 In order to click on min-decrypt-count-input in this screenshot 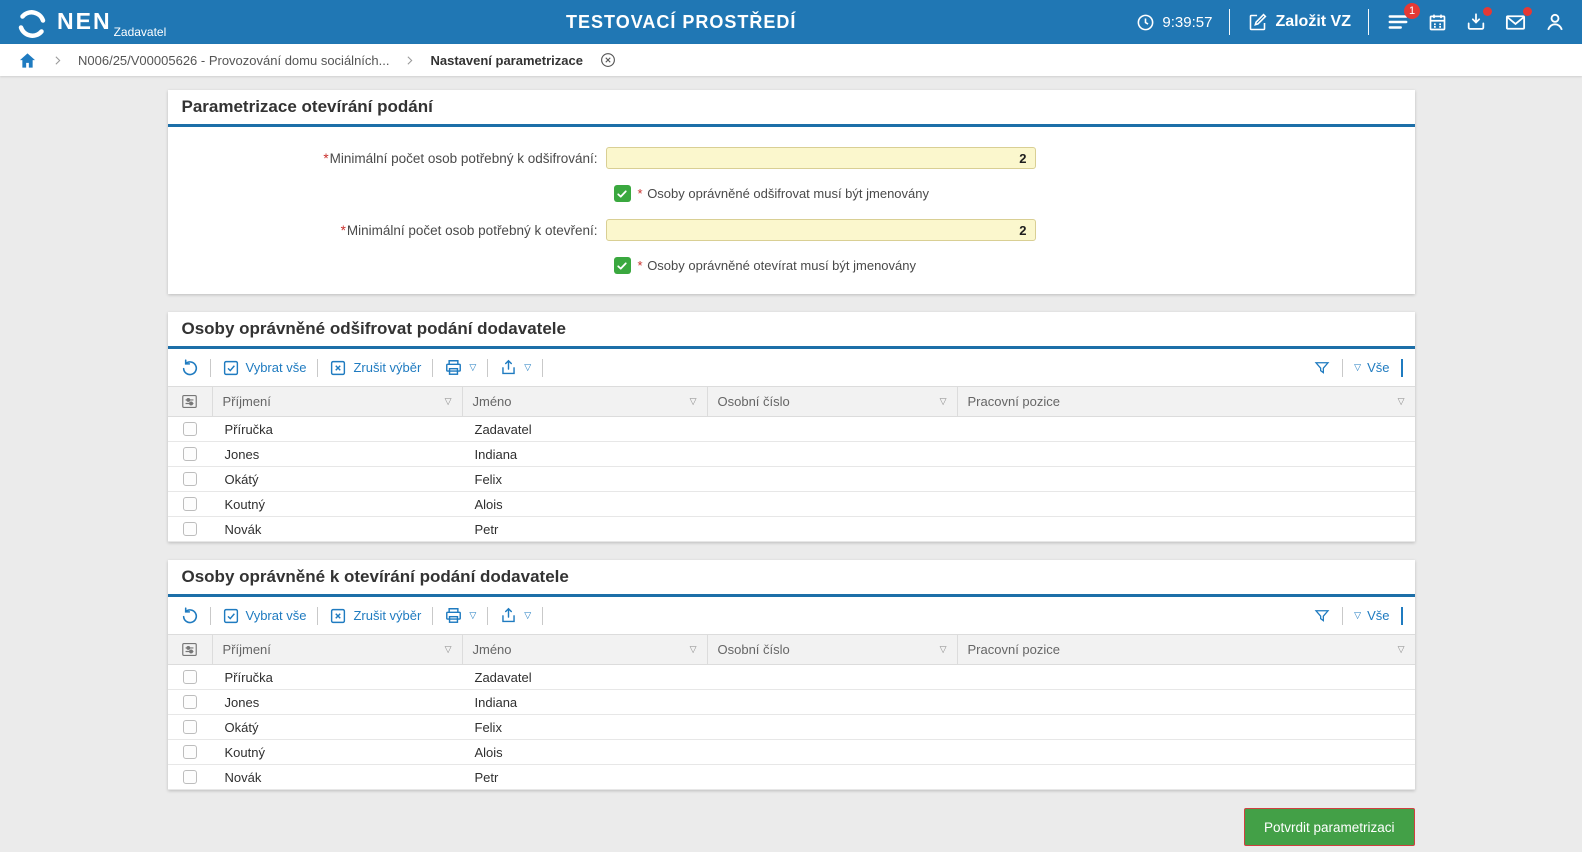, I will do `click(820, 158)`.